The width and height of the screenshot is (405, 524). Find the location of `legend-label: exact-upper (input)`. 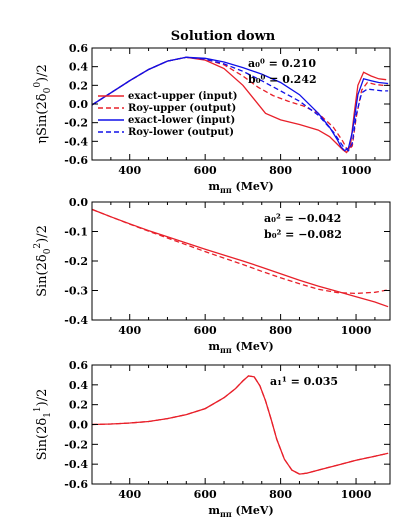

legend-label: exact-upper (input) is located at coordinates (182, 96).